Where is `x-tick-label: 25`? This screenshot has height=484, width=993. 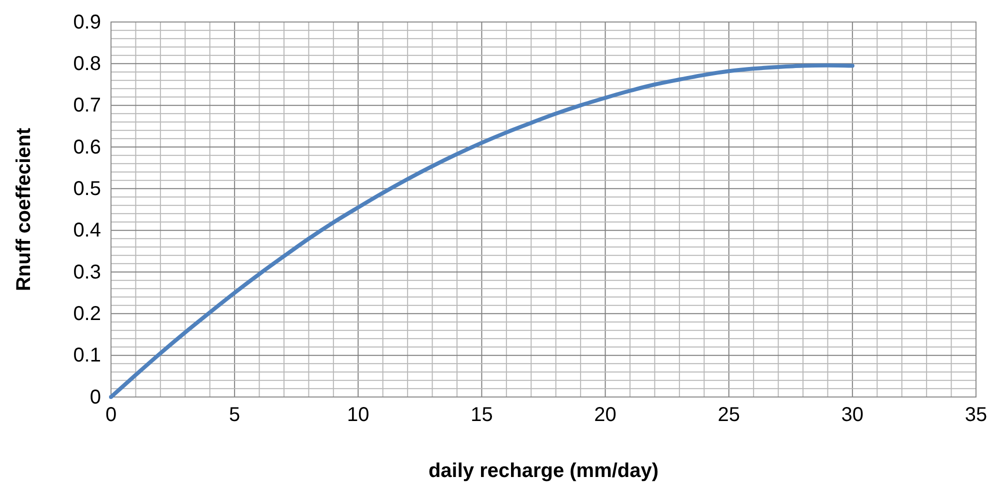 x-tick-label: 25 is located at coordinates (729, 415).